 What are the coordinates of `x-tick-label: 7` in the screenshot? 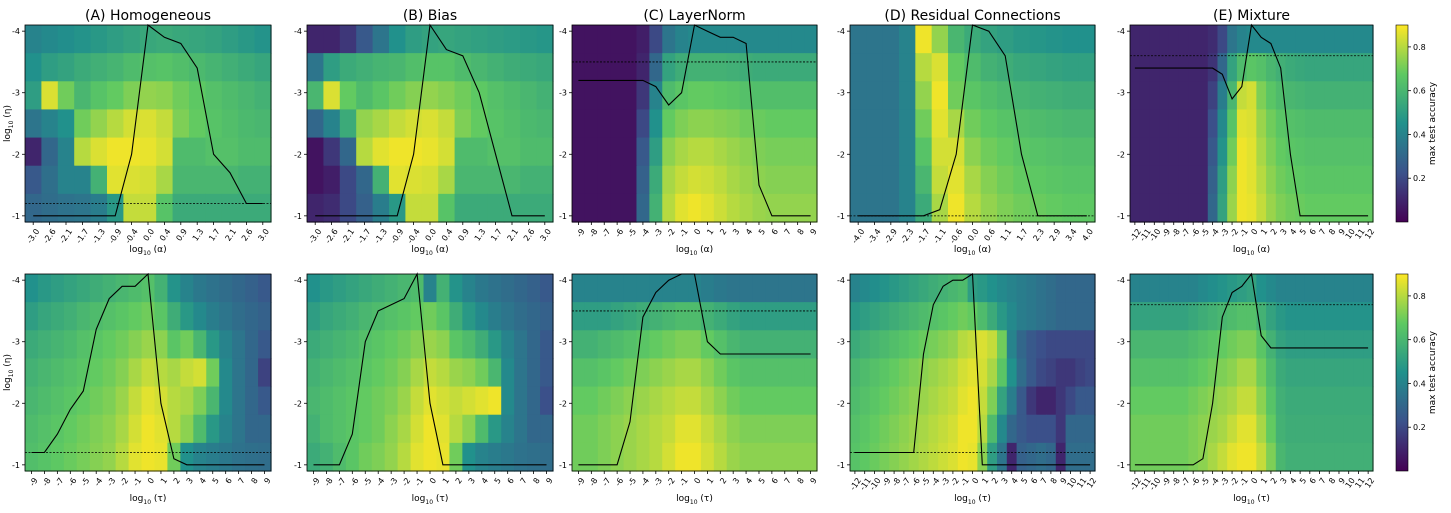 It's located at (788, 231).